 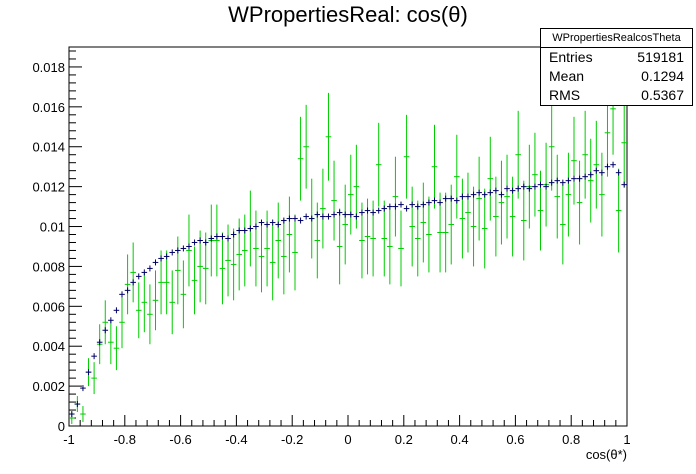 I want to click on x-tick-label: -0.2, so click(x=292, y=439).